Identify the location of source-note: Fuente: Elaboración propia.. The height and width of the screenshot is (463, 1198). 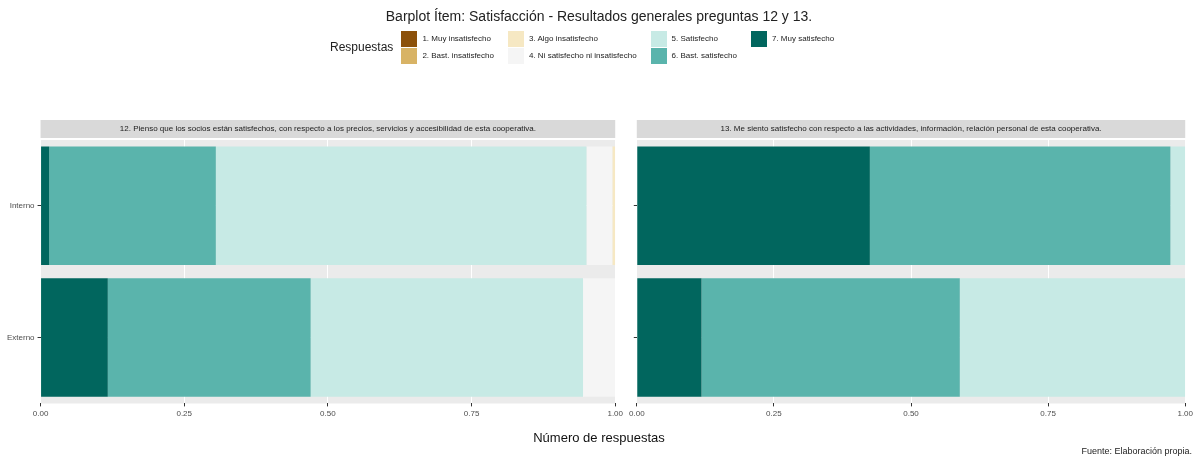
(1136, 451).